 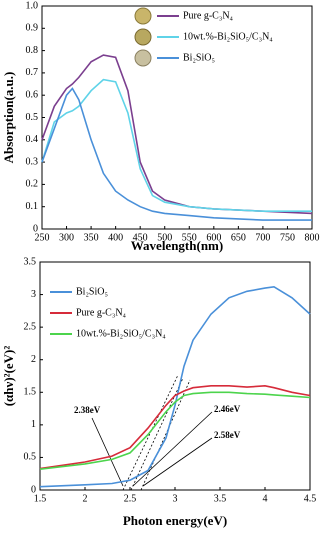 What do you see at coordinates (32, 5) in the screenshot?
I see `y-tick-label: 1.0` at bounding box center [32, 5].